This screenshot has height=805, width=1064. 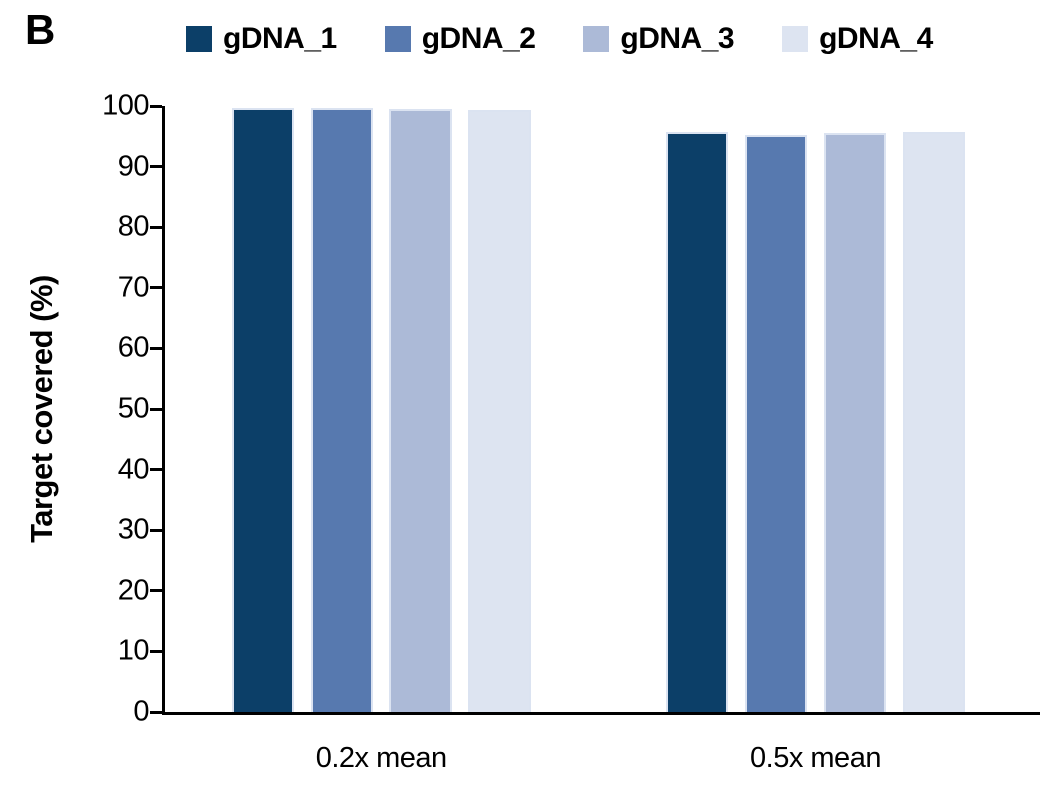 I want to click on y-tick-label-10: 10, so click(x=133, y=650).